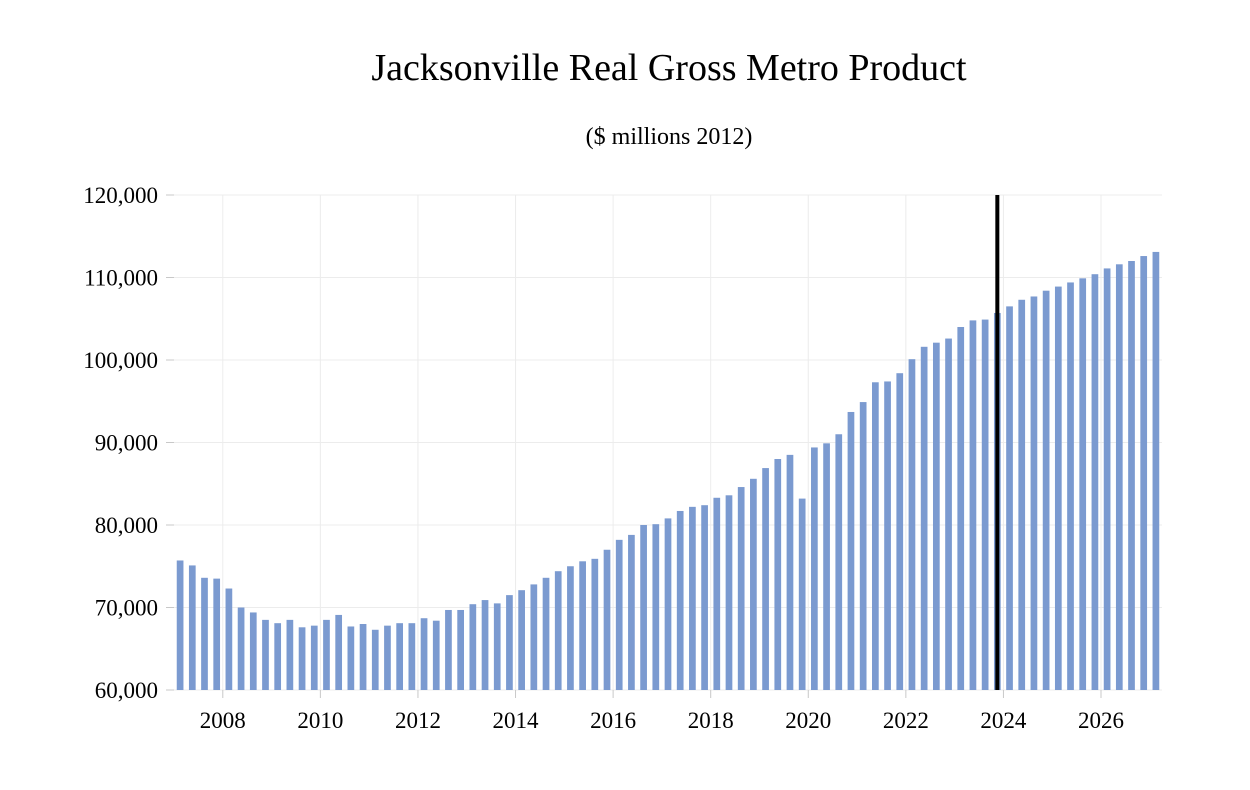 The image size is (1250, 790). What do you see at coordinates (656, 607) in the screenshot?
I see `bar-2016Q4` at bounding box center [656, 607].